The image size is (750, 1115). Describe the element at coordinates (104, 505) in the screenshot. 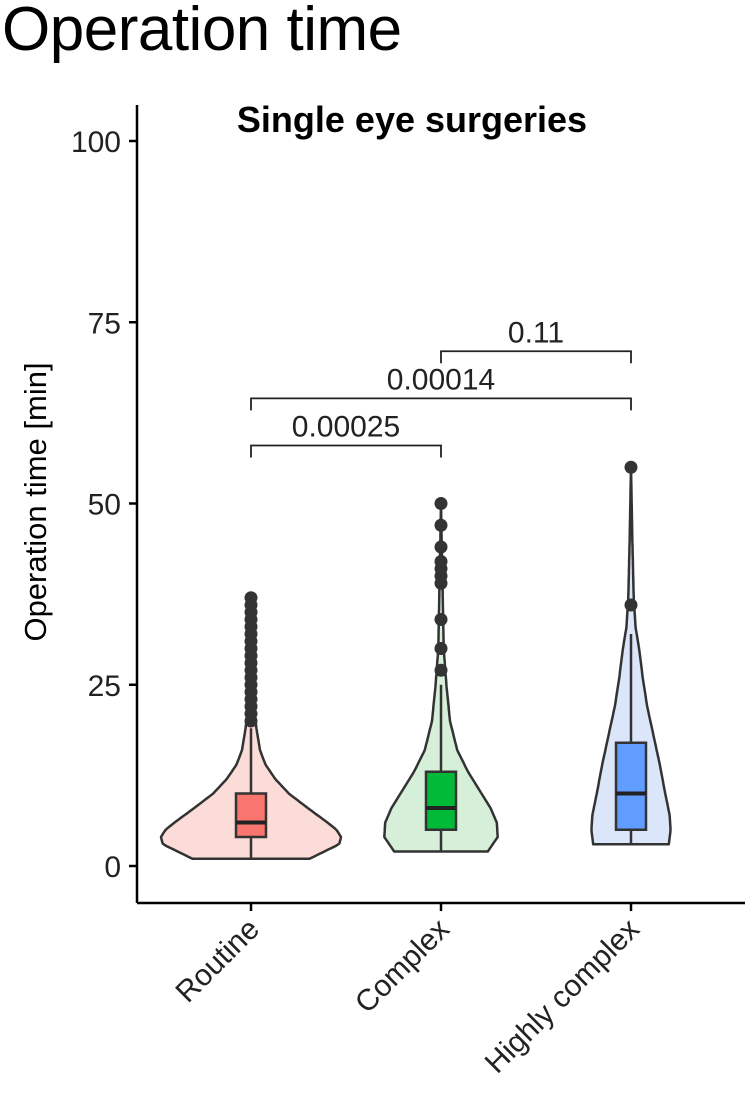

I see `y-tick-label: 50` at that location.